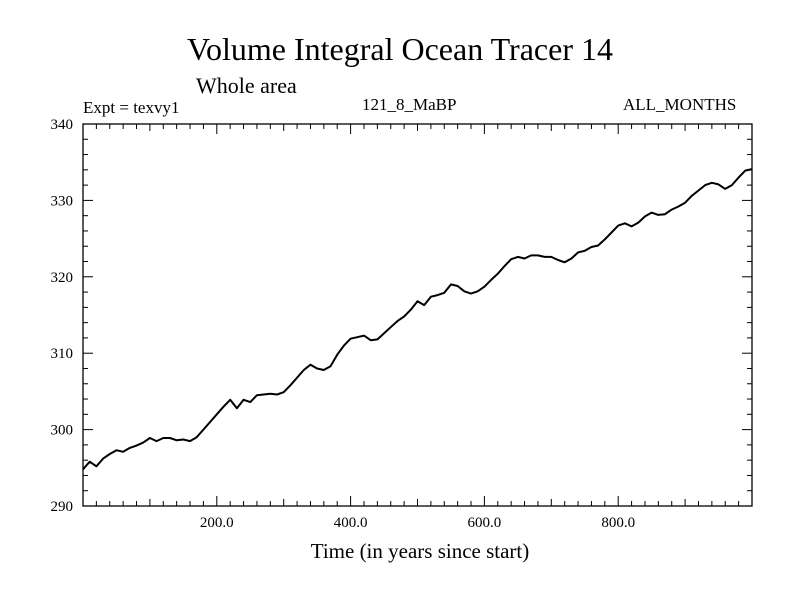 This screenshot has height=600, width=800. Describe the element at coordinates (217, 523) in the screenshot. I see `x-tick-label: 200.0` at that location.